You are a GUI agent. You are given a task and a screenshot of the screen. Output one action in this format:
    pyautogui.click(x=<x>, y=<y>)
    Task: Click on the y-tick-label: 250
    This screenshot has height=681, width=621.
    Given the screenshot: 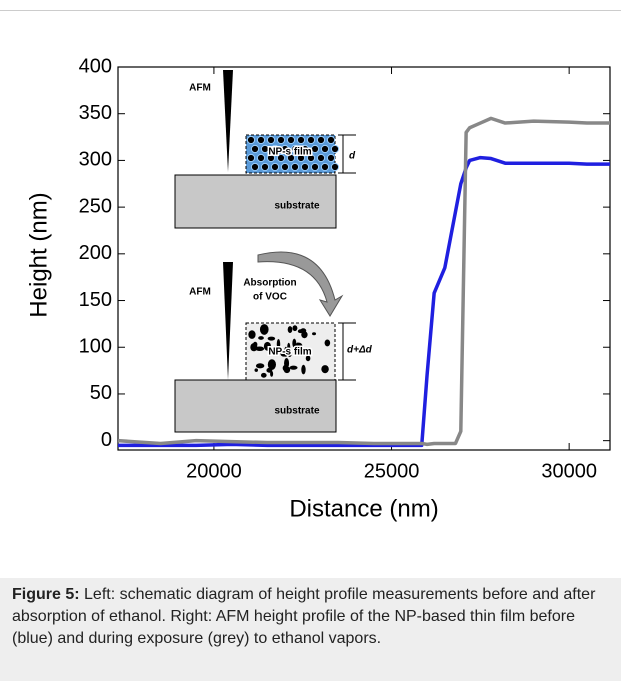 What is the action you would take?
    pyautogui.click(x=95, y=206)
    